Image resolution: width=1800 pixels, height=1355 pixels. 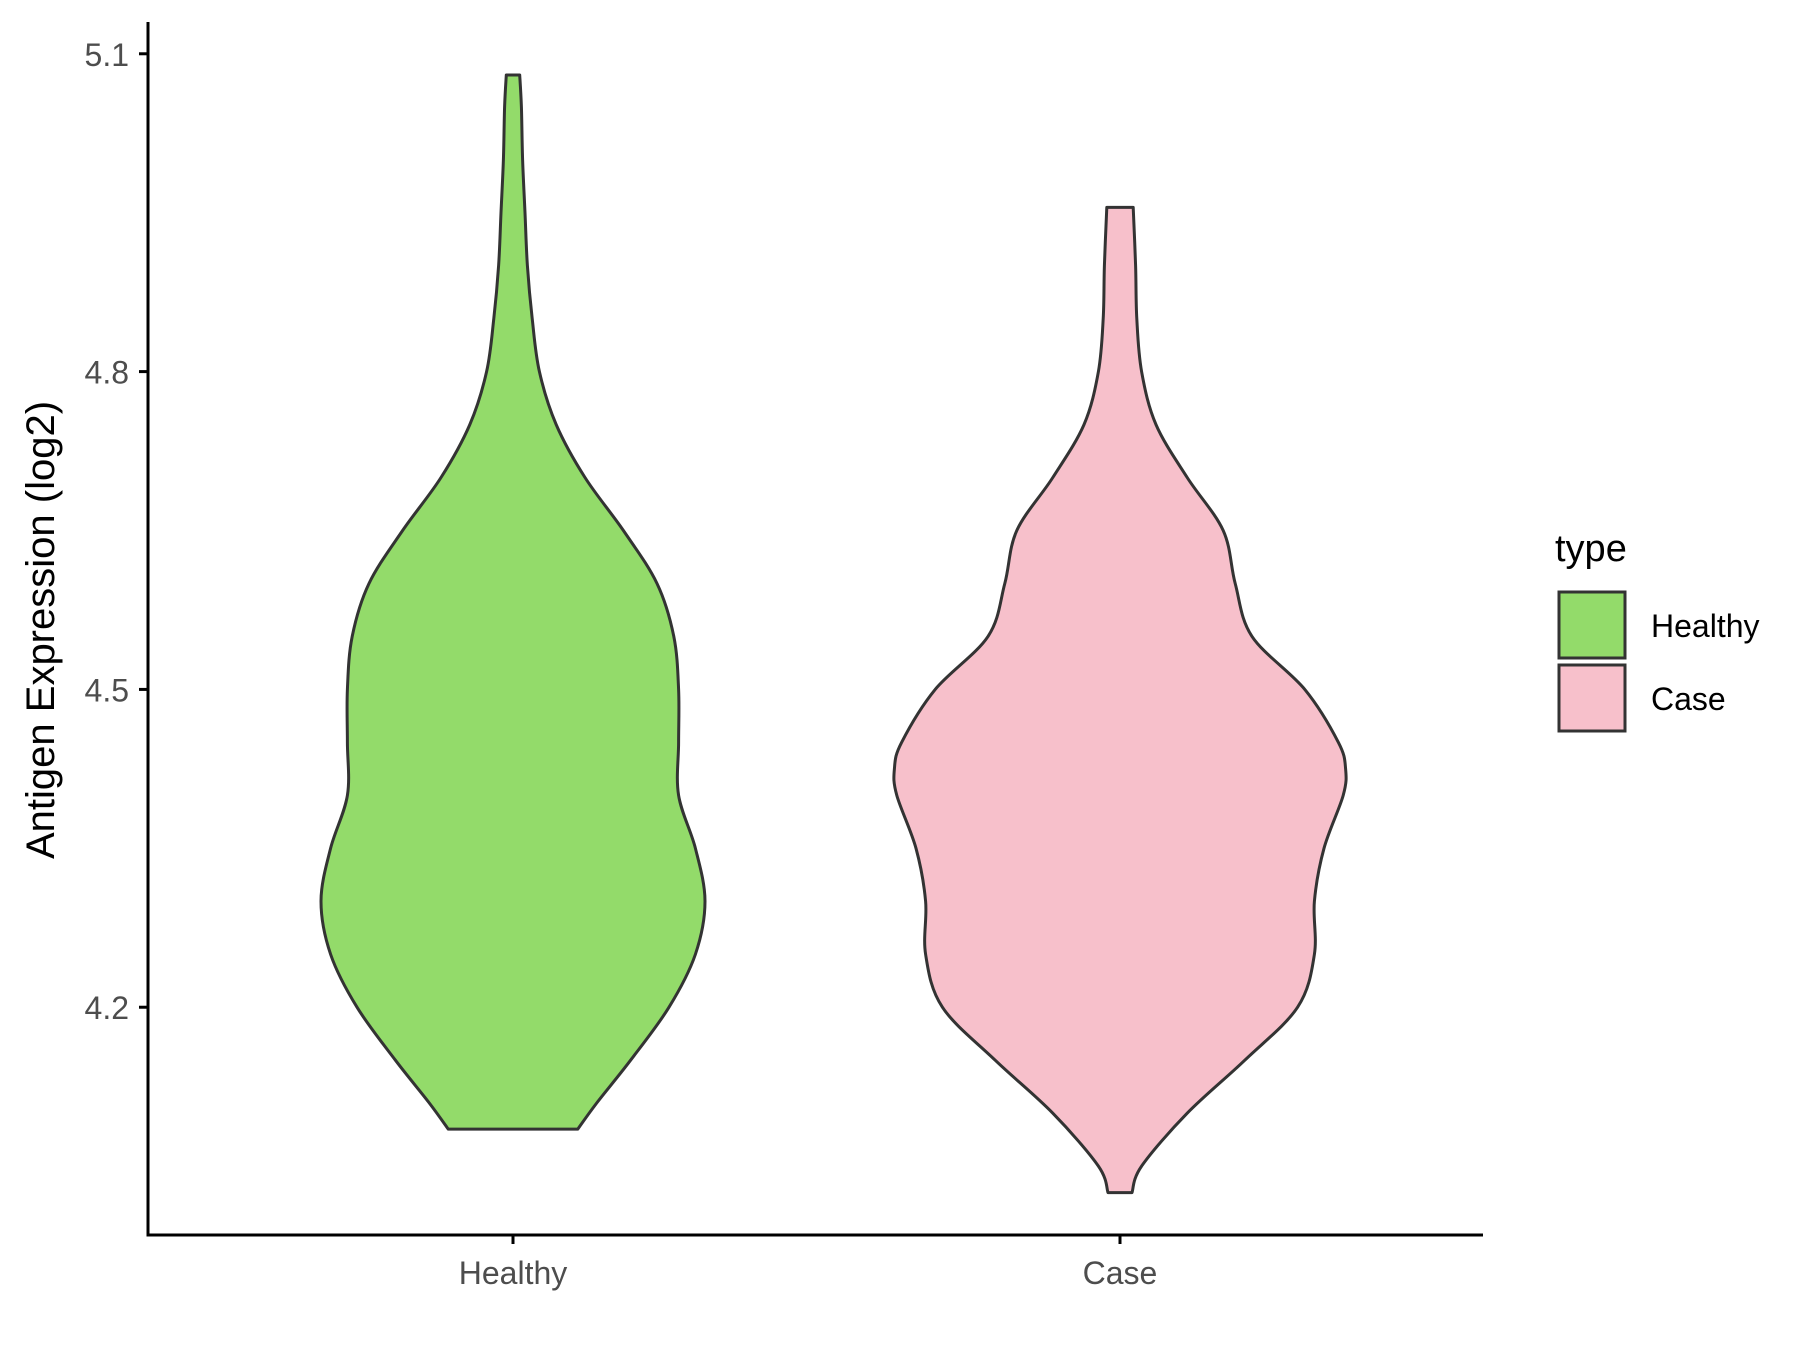 I want to click on legend-label-healthy: Healthy, so click(x=1705, y=626).